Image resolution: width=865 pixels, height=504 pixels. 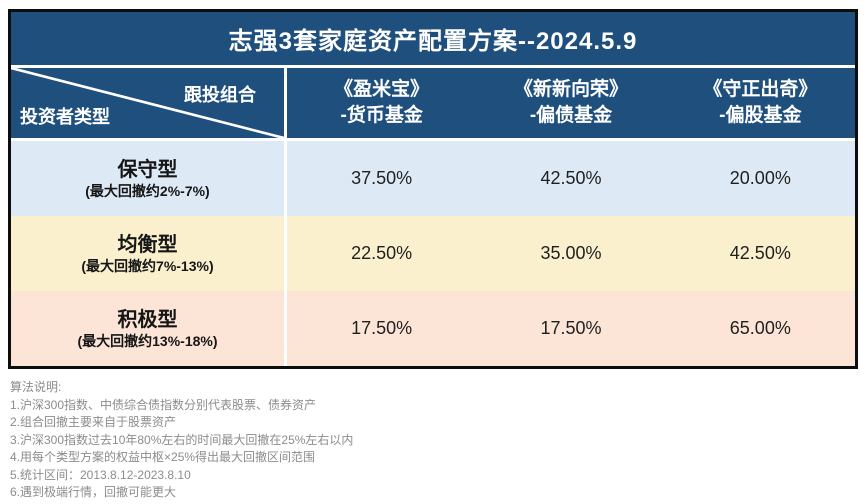 I want to click on max-drawdown-label: (最大回撤约7%-13%), so click(x=147, y=265).